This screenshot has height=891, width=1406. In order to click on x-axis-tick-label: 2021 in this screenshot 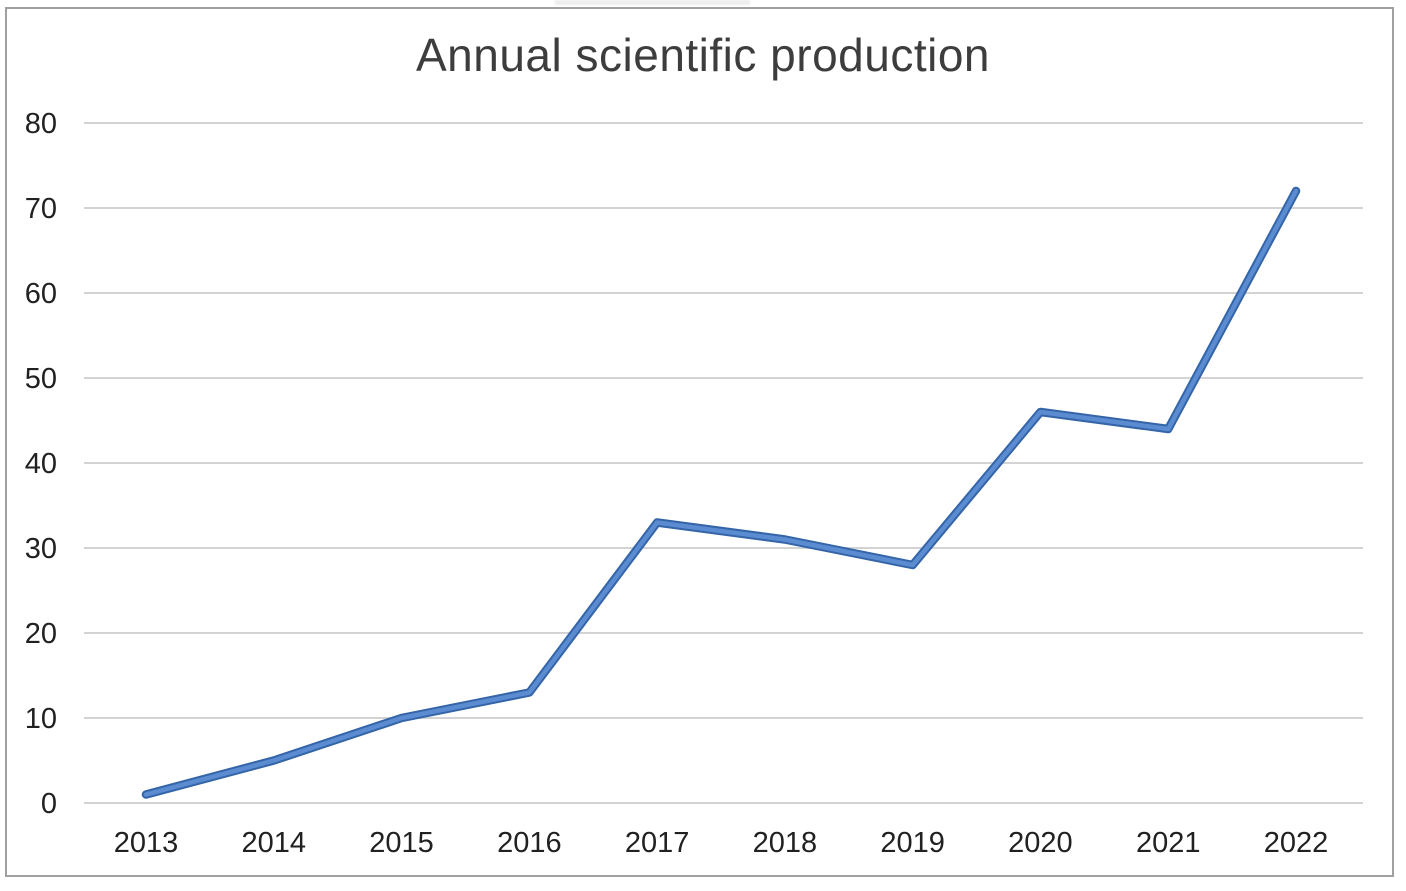, I will do `click(1168, 843)`.